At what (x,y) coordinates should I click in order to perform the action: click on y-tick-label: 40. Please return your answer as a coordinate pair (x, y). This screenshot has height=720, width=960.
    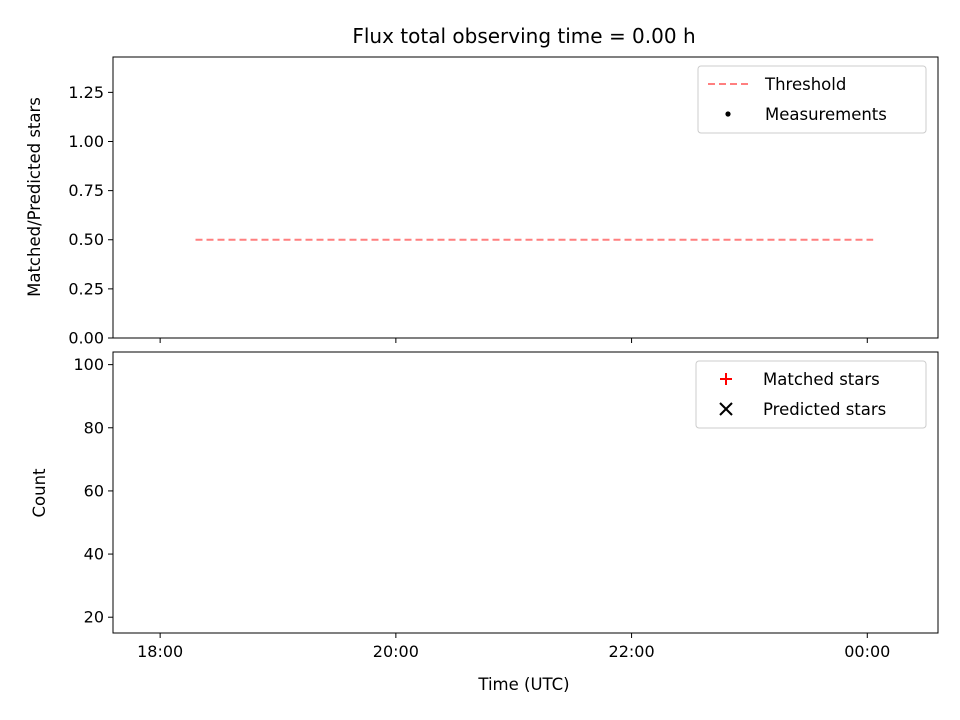
    Looking at the image, I should click on (94, 554).